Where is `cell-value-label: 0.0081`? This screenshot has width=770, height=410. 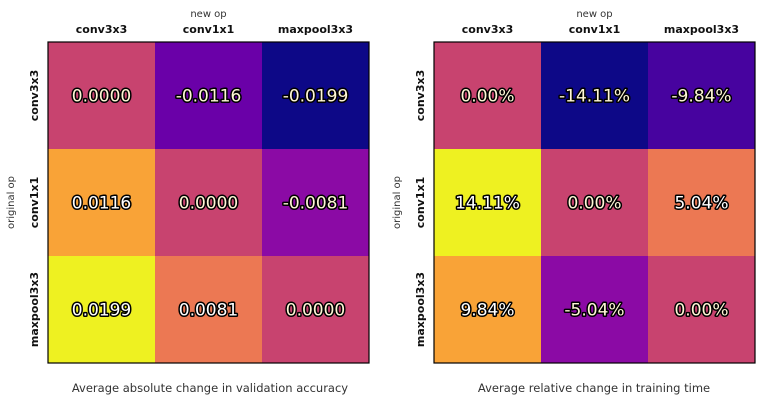 cell-value-label: 0.0081 is located at coordinates (208, 311).